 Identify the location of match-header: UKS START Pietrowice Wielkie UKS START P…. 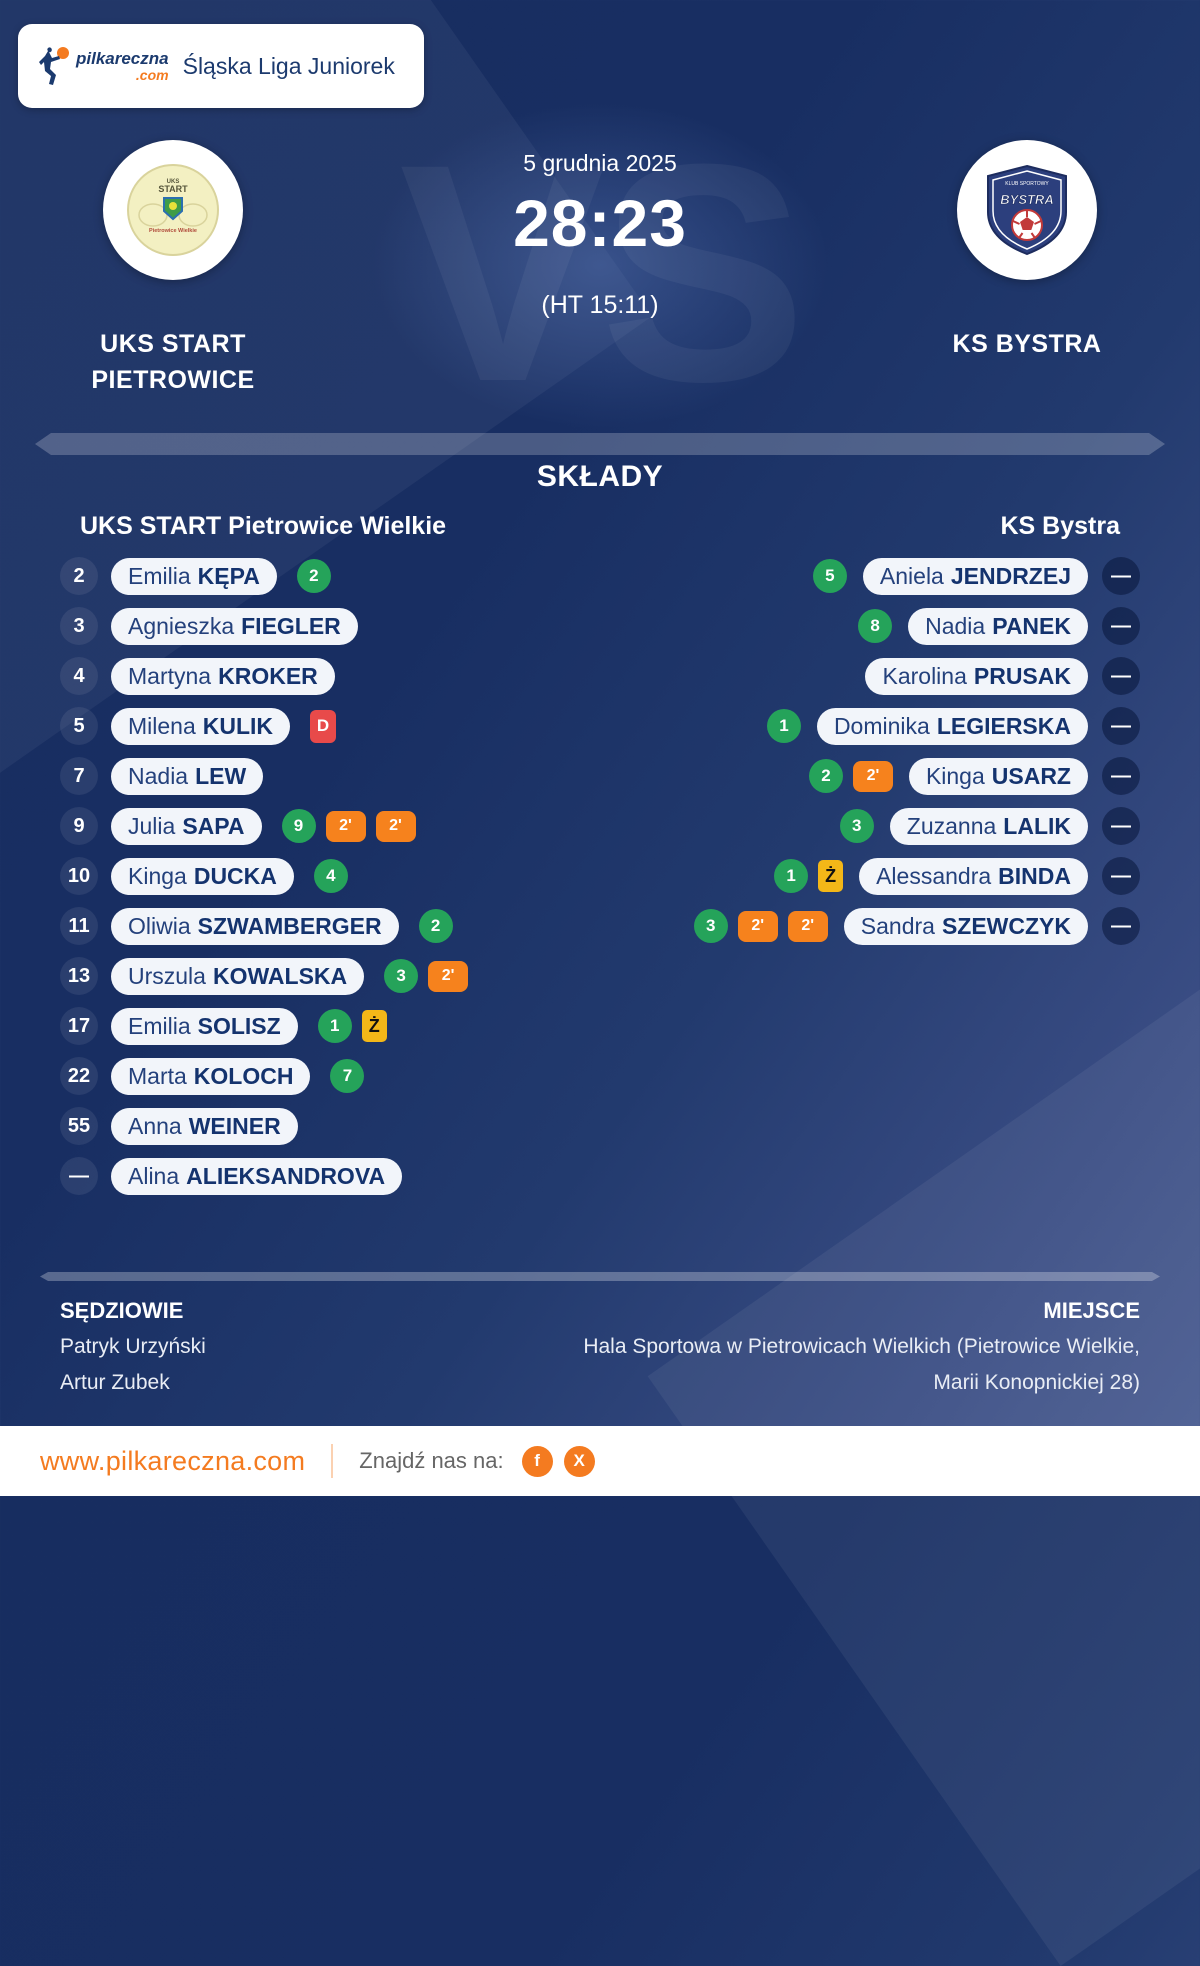
(600, 269).